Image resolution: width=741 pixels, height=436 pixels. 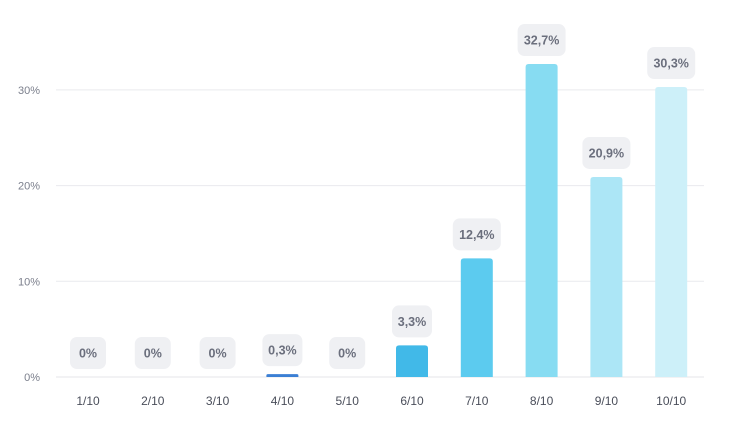 I want to click on x-tick-label: 8/10, so click(x=542, y=401).